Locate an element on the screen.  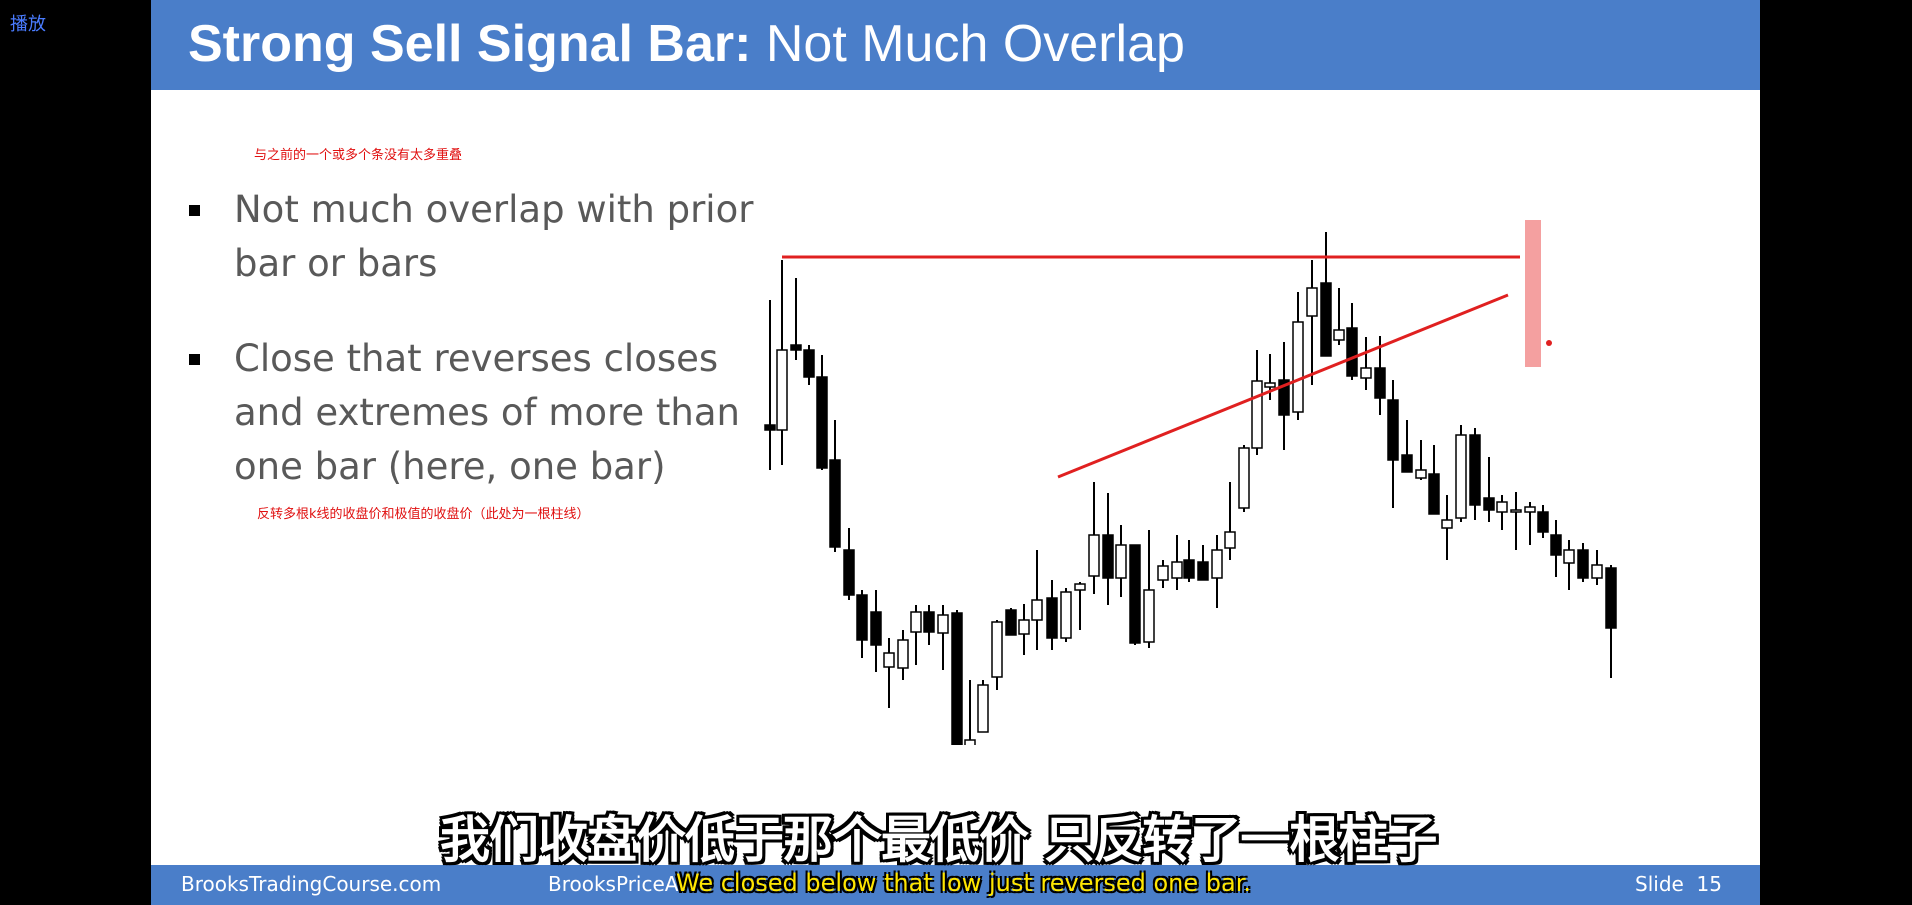
signal-dot is located at coordinates (1549, 343).